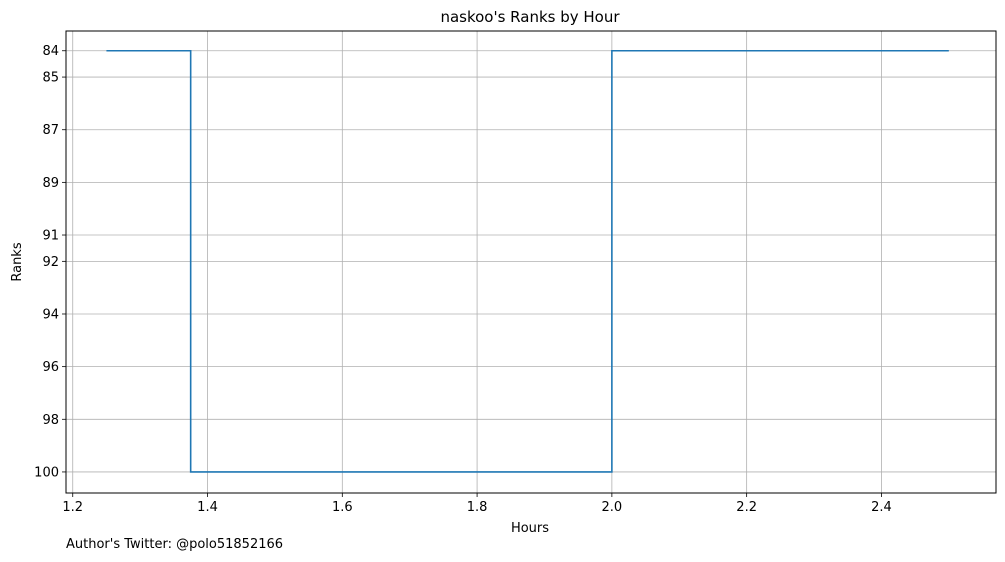 The image size is (1005, 562). Describe the element at coordinates (175, 544) in the screenshot. I see `author-credit: Author's Twitter: @polo51852166` at that location.